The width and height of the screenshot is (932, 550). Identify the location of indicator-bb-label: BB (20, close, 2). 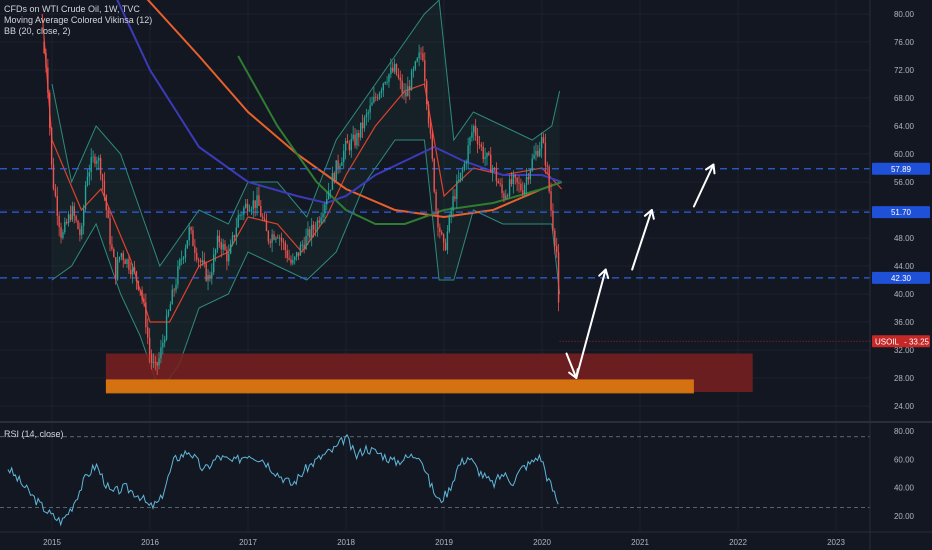
(37, 31).